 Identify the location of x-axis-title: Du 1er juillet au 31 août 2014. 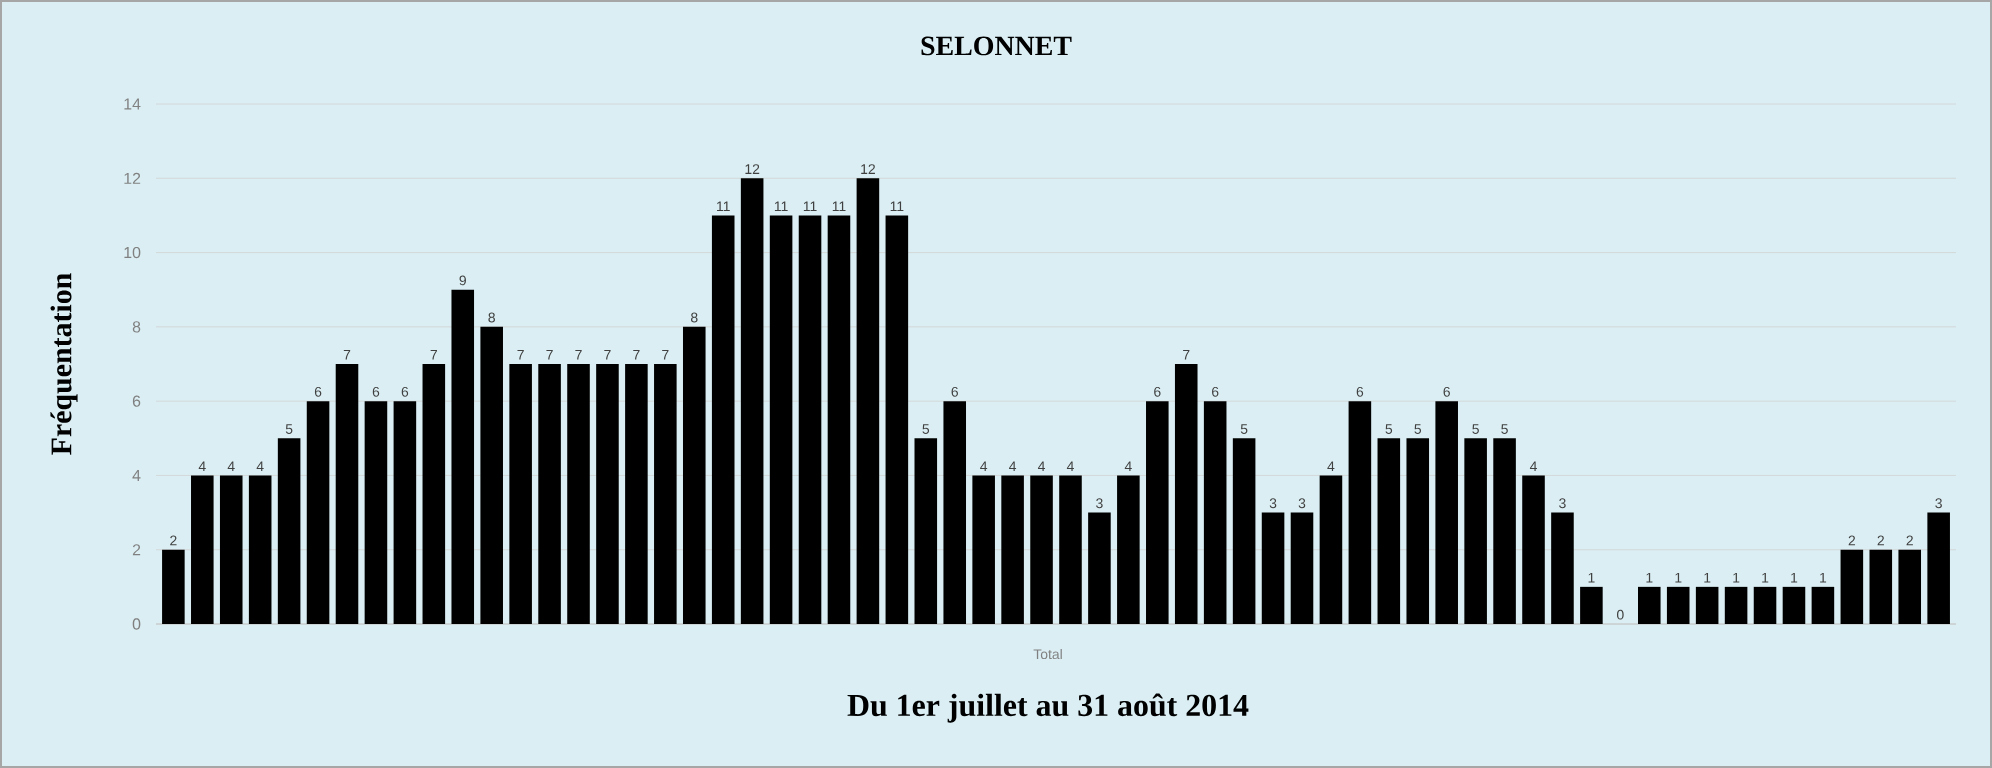
(1048, 708).